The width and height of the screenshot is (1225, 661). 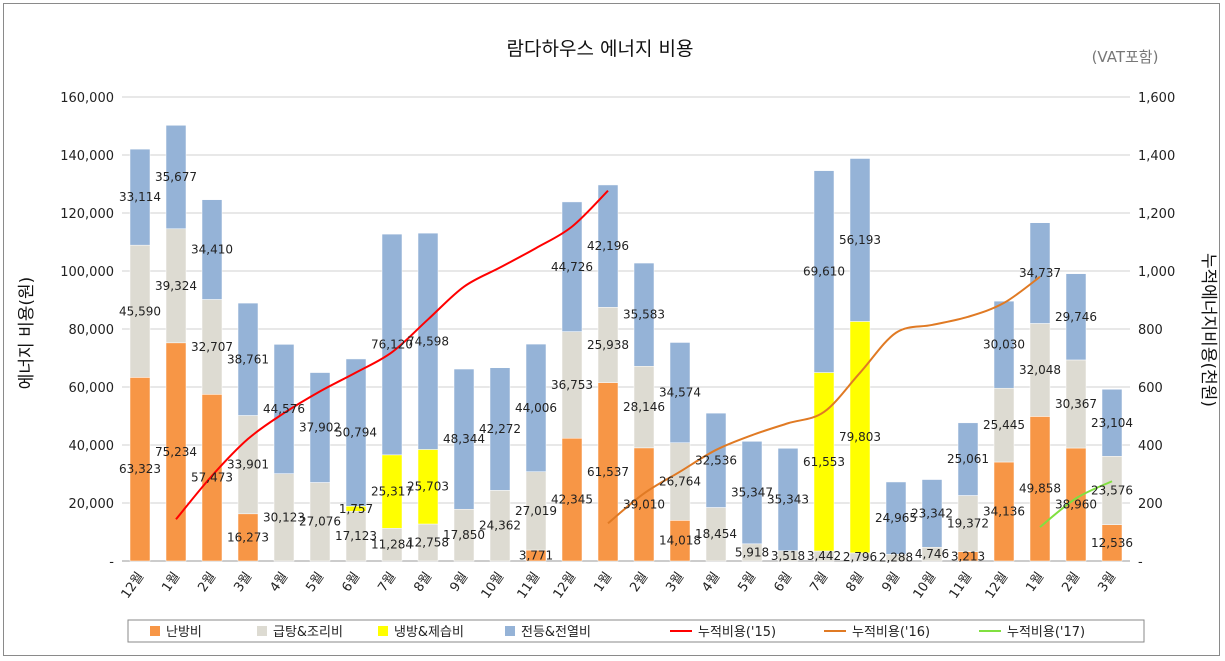 What do you see at coordinates (932, 554) in the screenshot?
I see `data-label: 4,746` at bounding box center [932, 554].